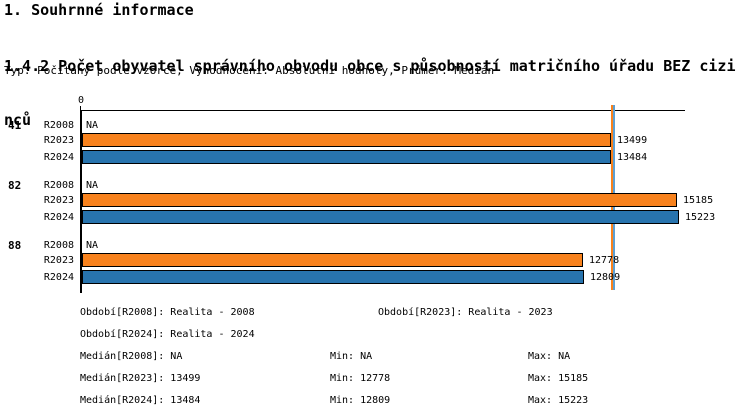  What do you see at coordinates (700, 217) in the screenshot?
I see `bar-value-label: 15223` at bounding box center [700, 217].